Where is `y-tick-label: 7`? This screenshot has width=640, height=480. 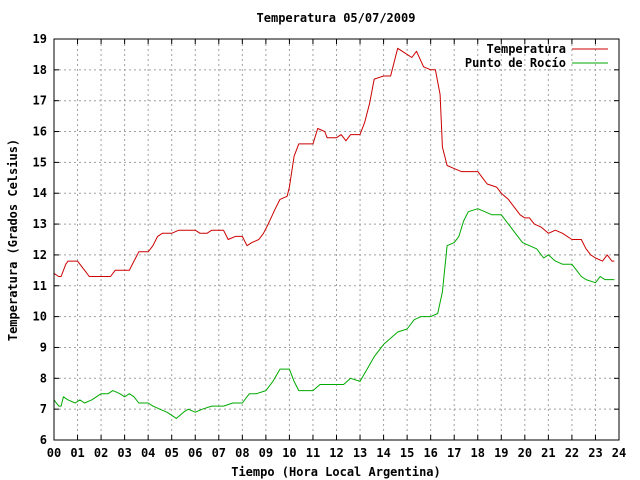
y-tick-label: 7 is located at coordinates (43, 409).